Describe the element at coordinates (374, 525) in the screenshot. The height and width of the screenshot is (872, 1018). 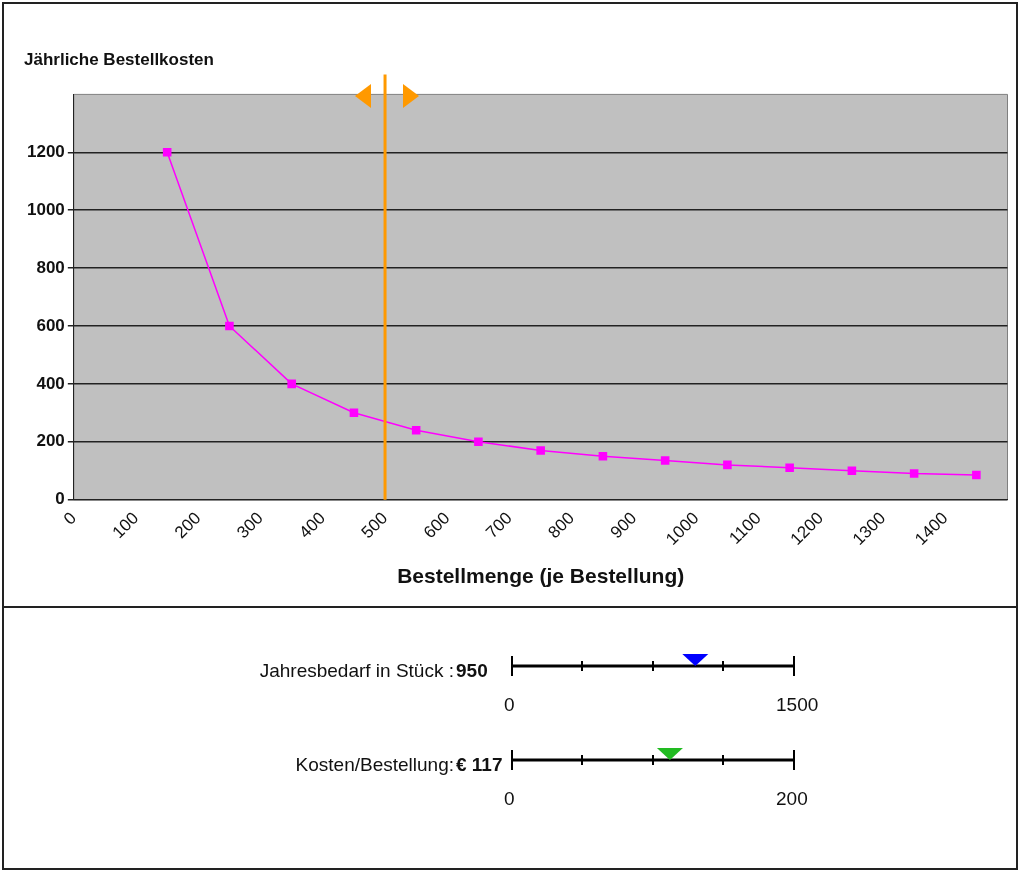
I see `x-tick-label: 500` at that location.